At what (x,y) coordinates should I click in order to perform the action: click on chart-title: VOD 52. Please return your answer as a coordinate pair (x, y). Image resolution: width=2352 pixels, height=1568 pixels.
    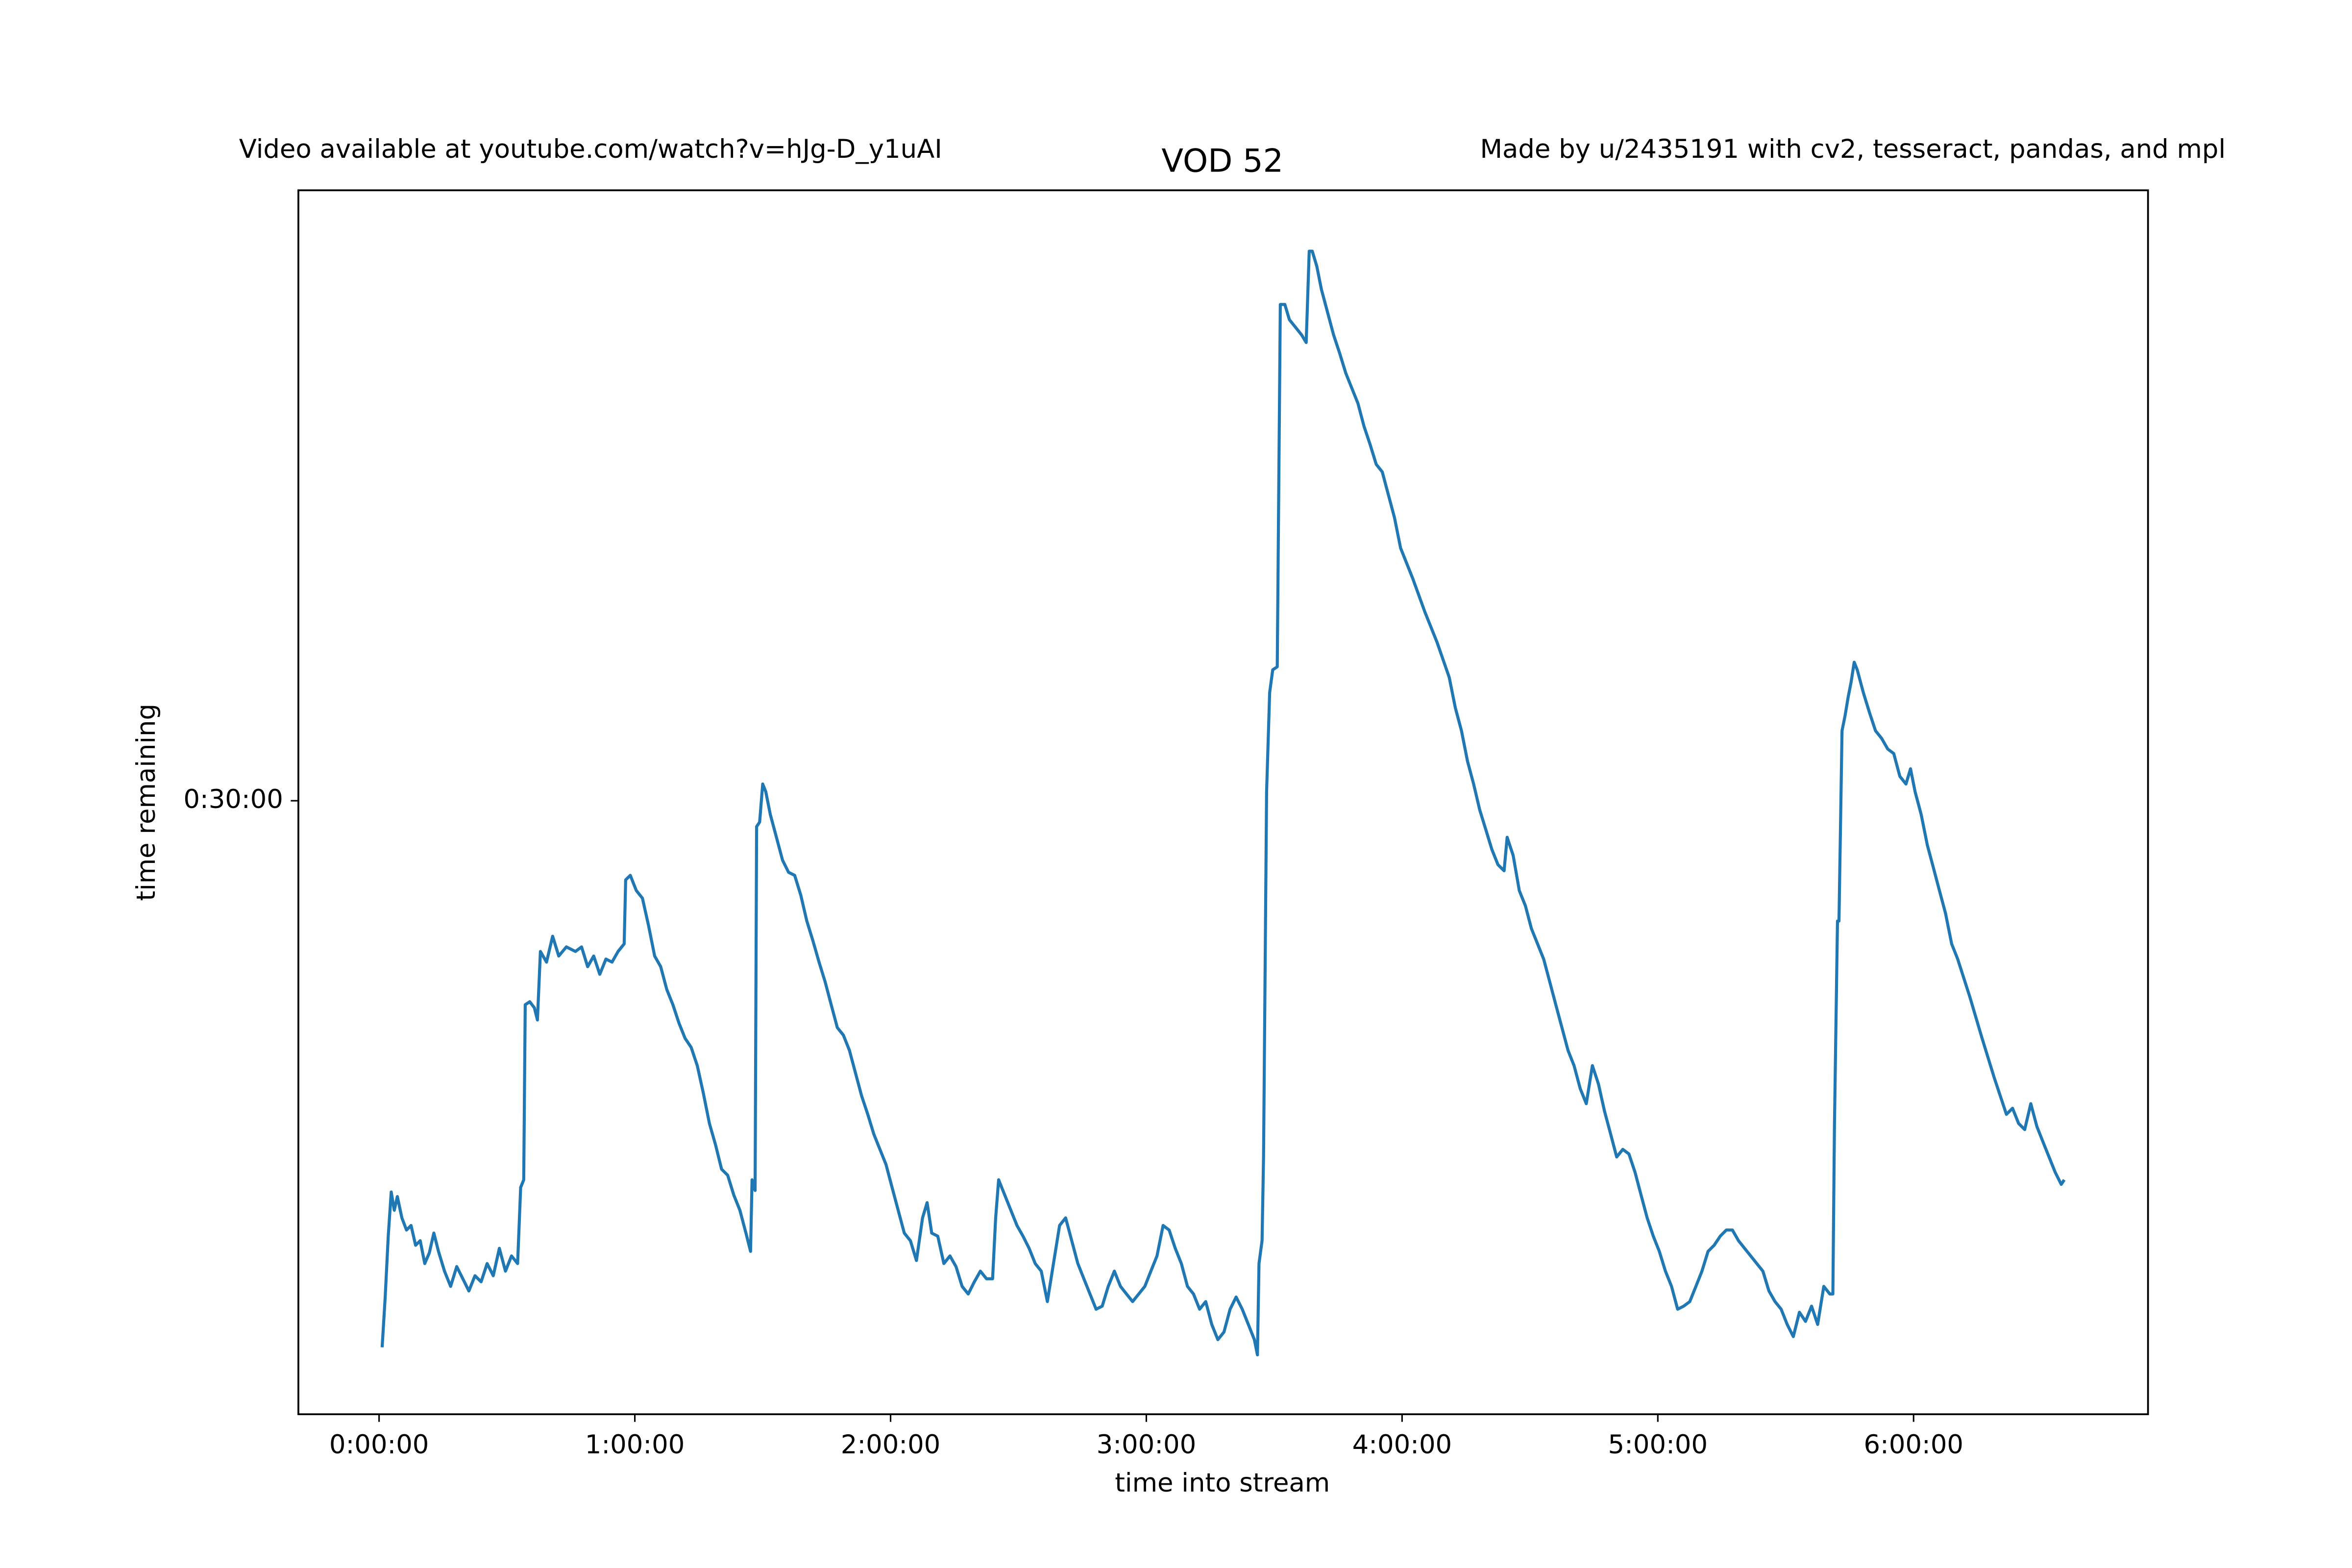
    Looking at the image, I should click on (1222, 160).